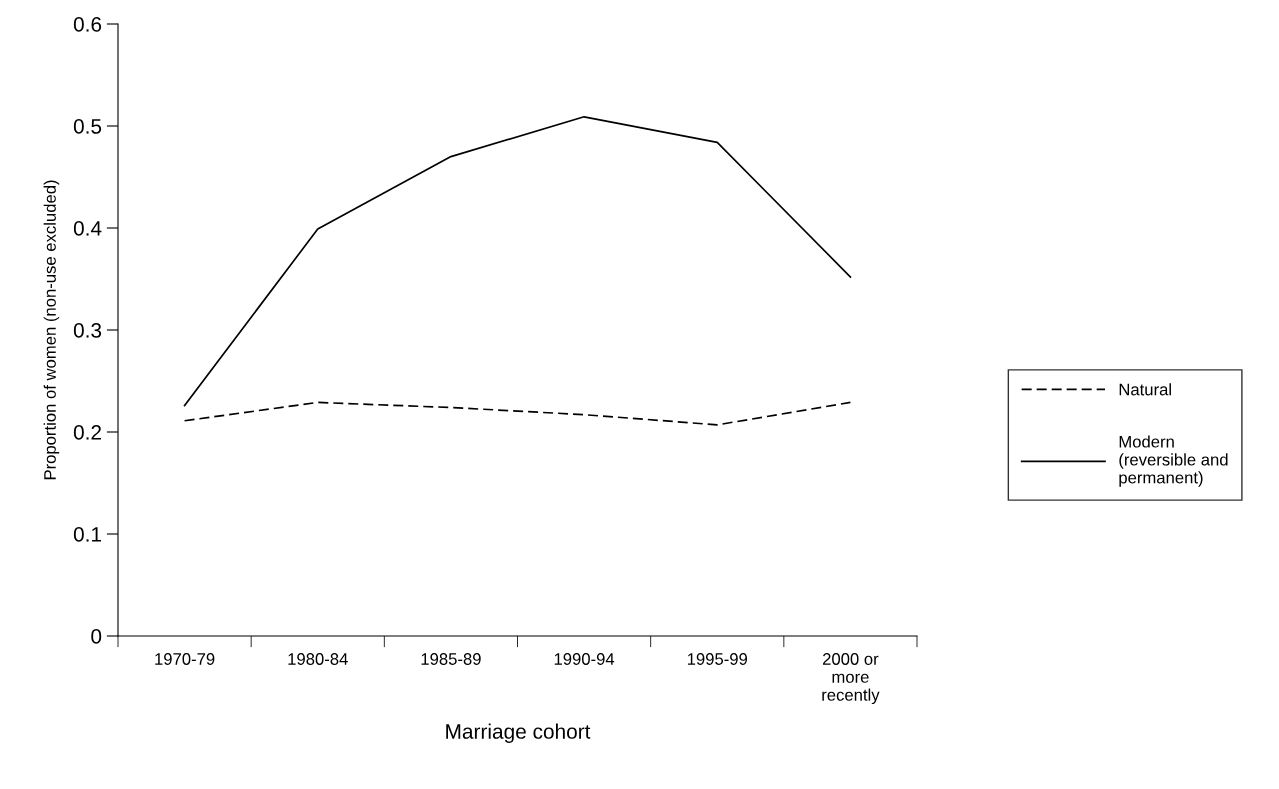 The width and height of the screenshot is (1279, 789). Describe the element at coordinates (185, 659) in the screenshot. I see `x-tick-label: 1970-79` at that location.